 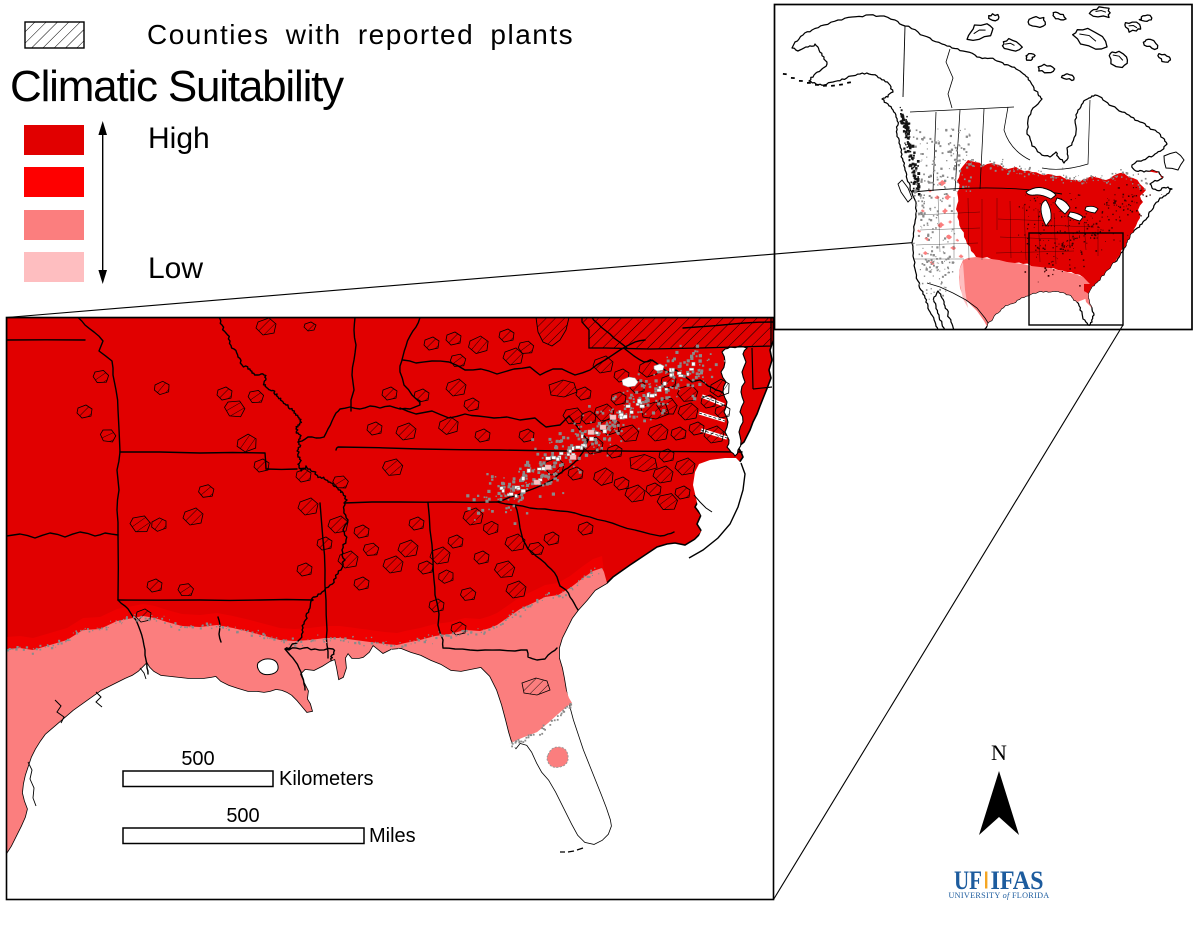 I want to click on svg-text: Low, so click(x=175, y=268).